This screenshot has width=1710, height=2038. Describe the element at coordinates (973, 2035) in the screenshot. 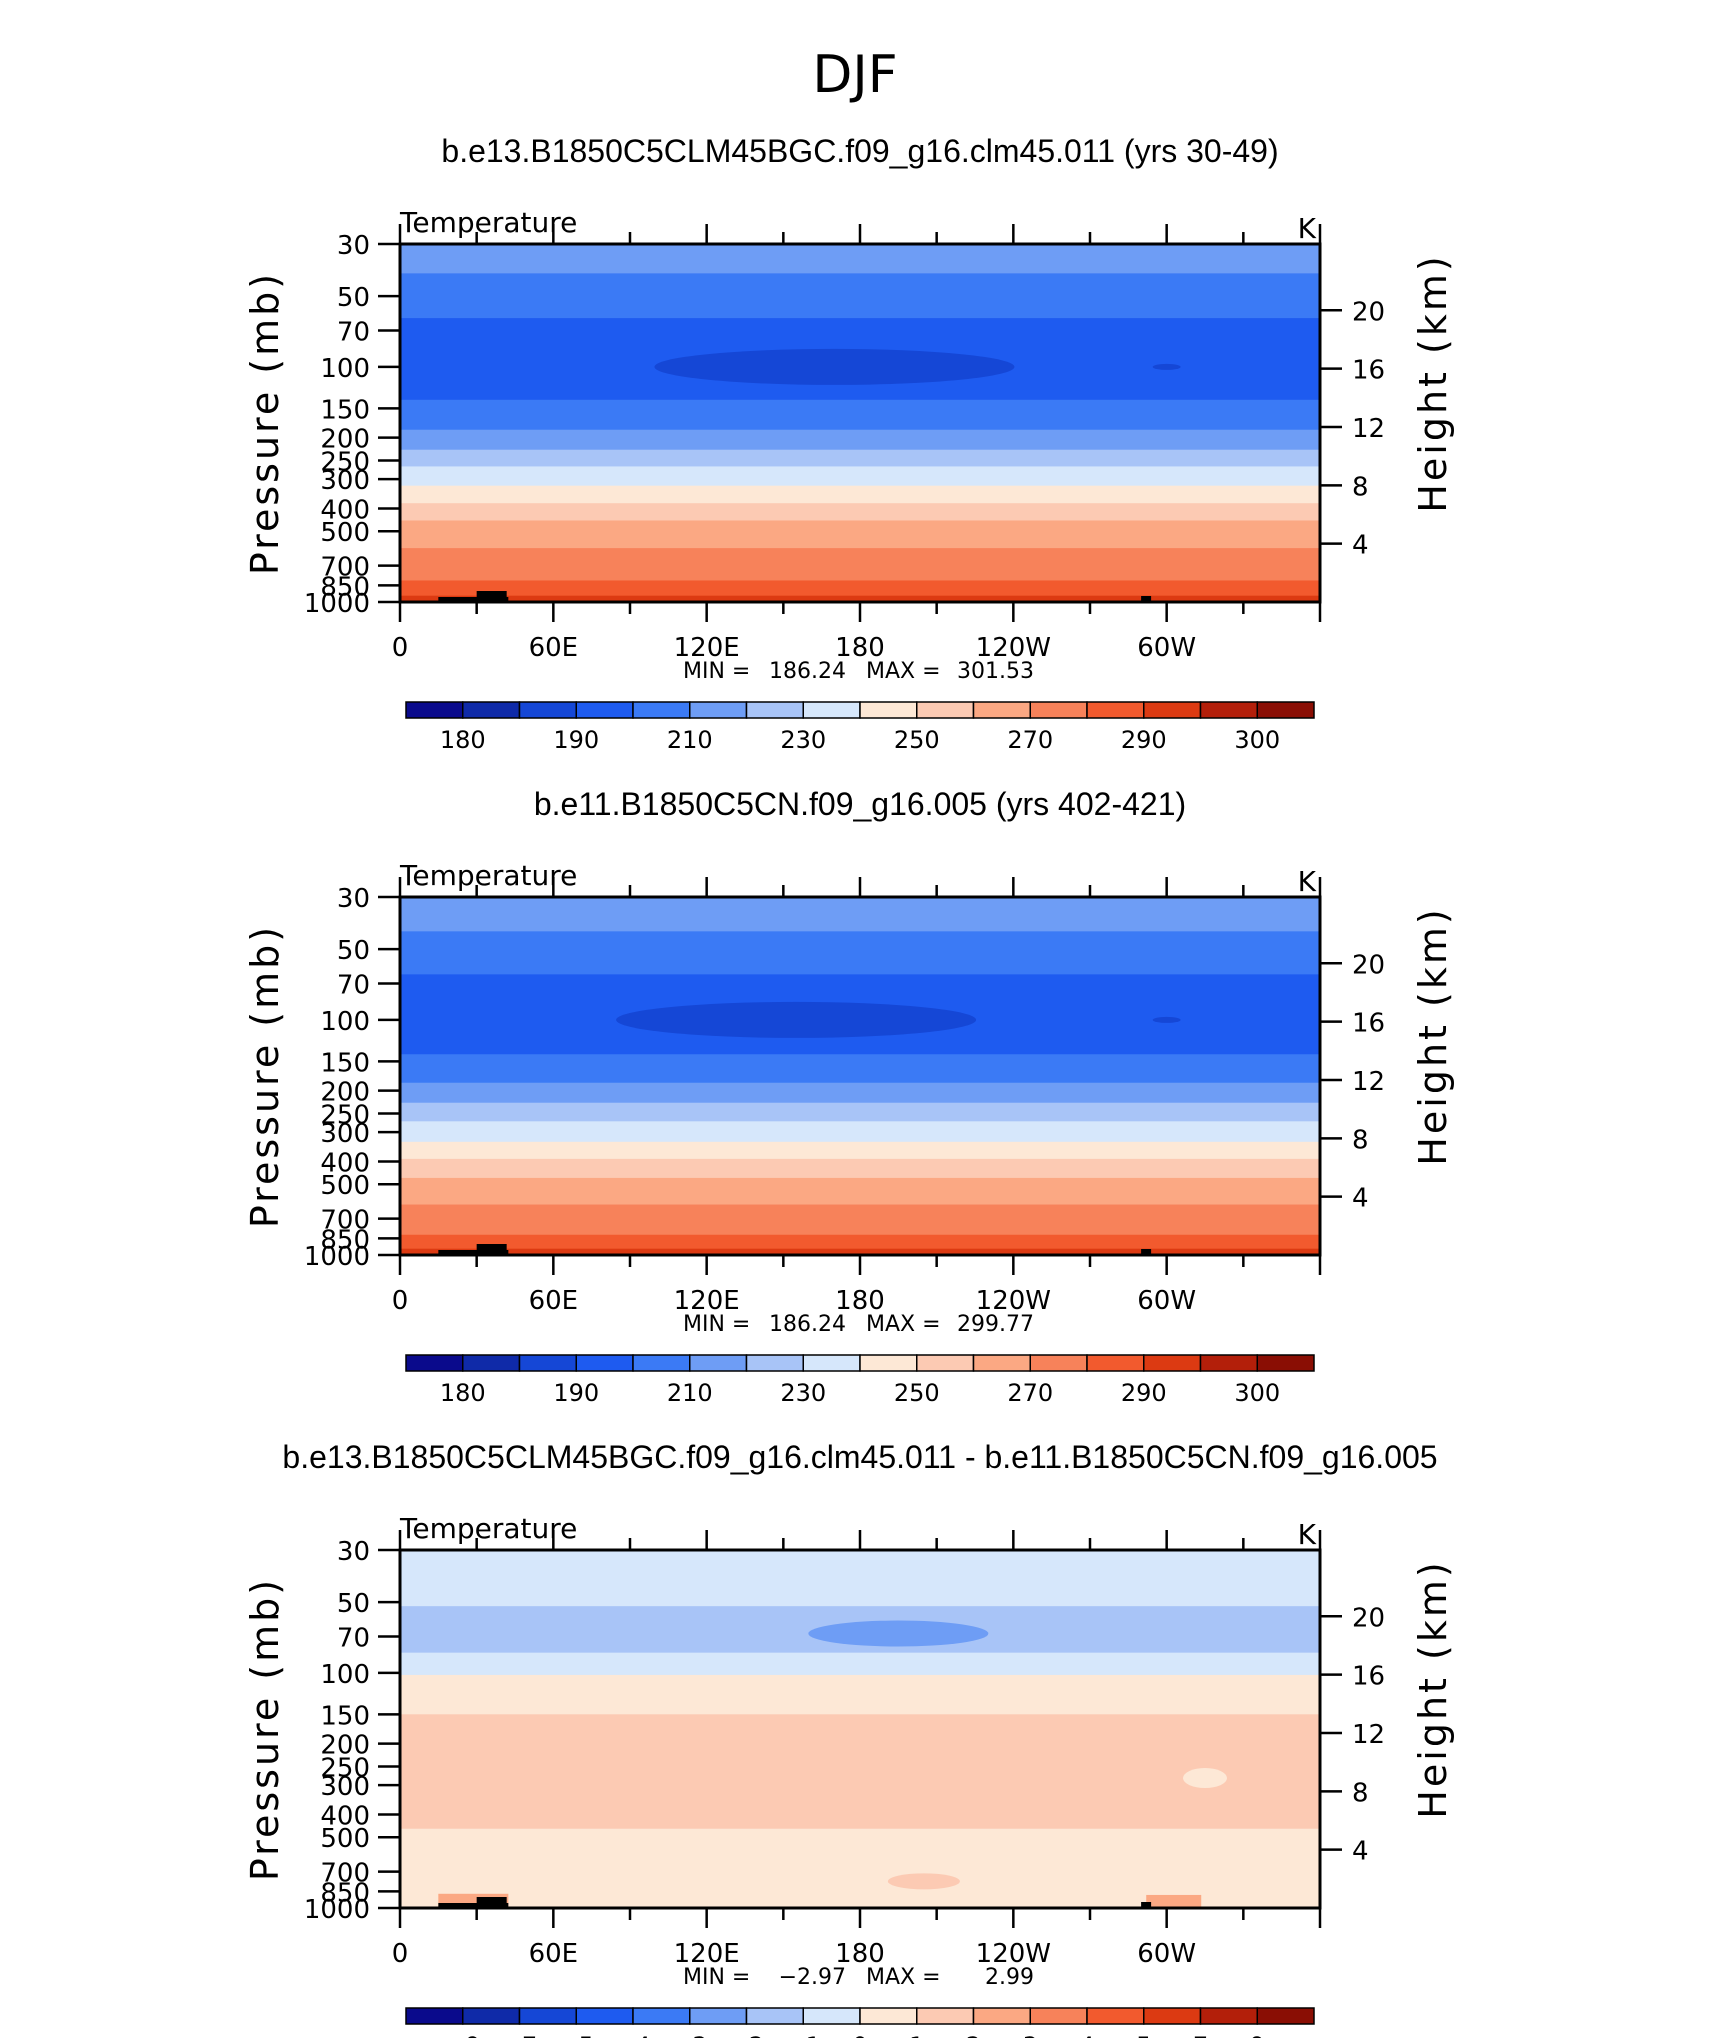

I see `colorbar-label: 2` at that location.